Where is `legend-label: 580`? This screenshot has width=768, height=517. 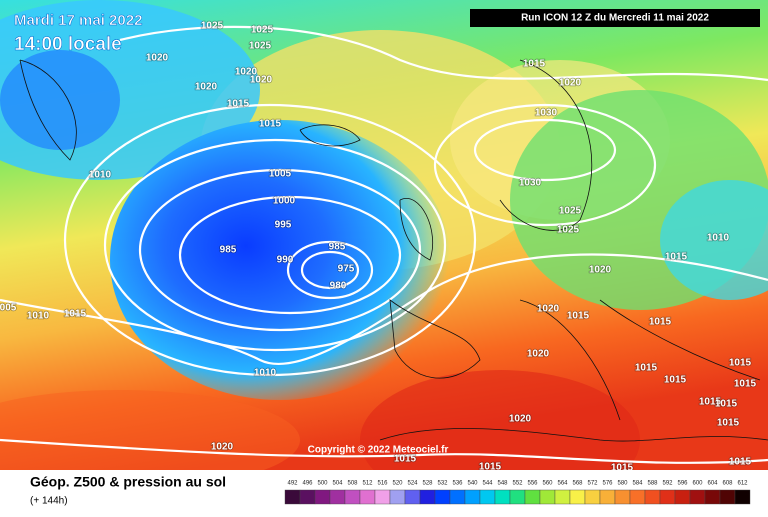
legend-label: 580 is located at coordinates (622, 484).